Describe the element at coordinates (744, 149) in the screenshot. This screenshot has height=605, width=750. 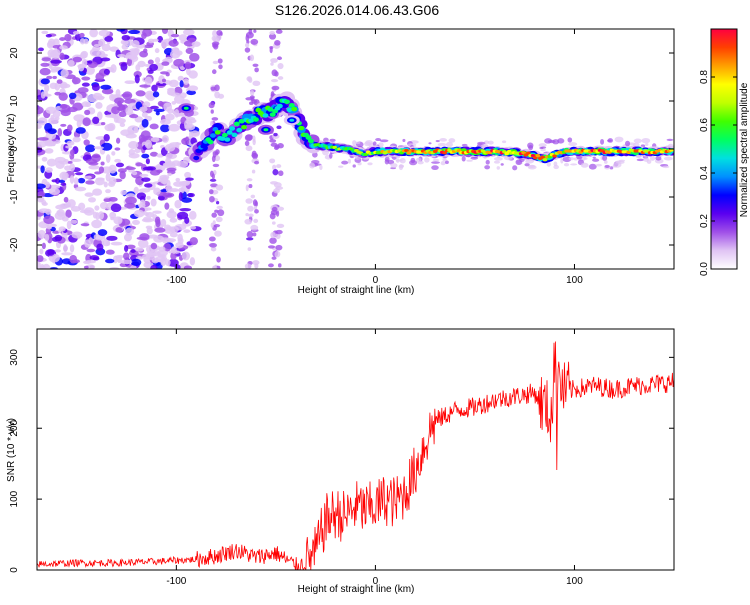
I see `colorbar-label: Normalized spectral amplitude` at that location.